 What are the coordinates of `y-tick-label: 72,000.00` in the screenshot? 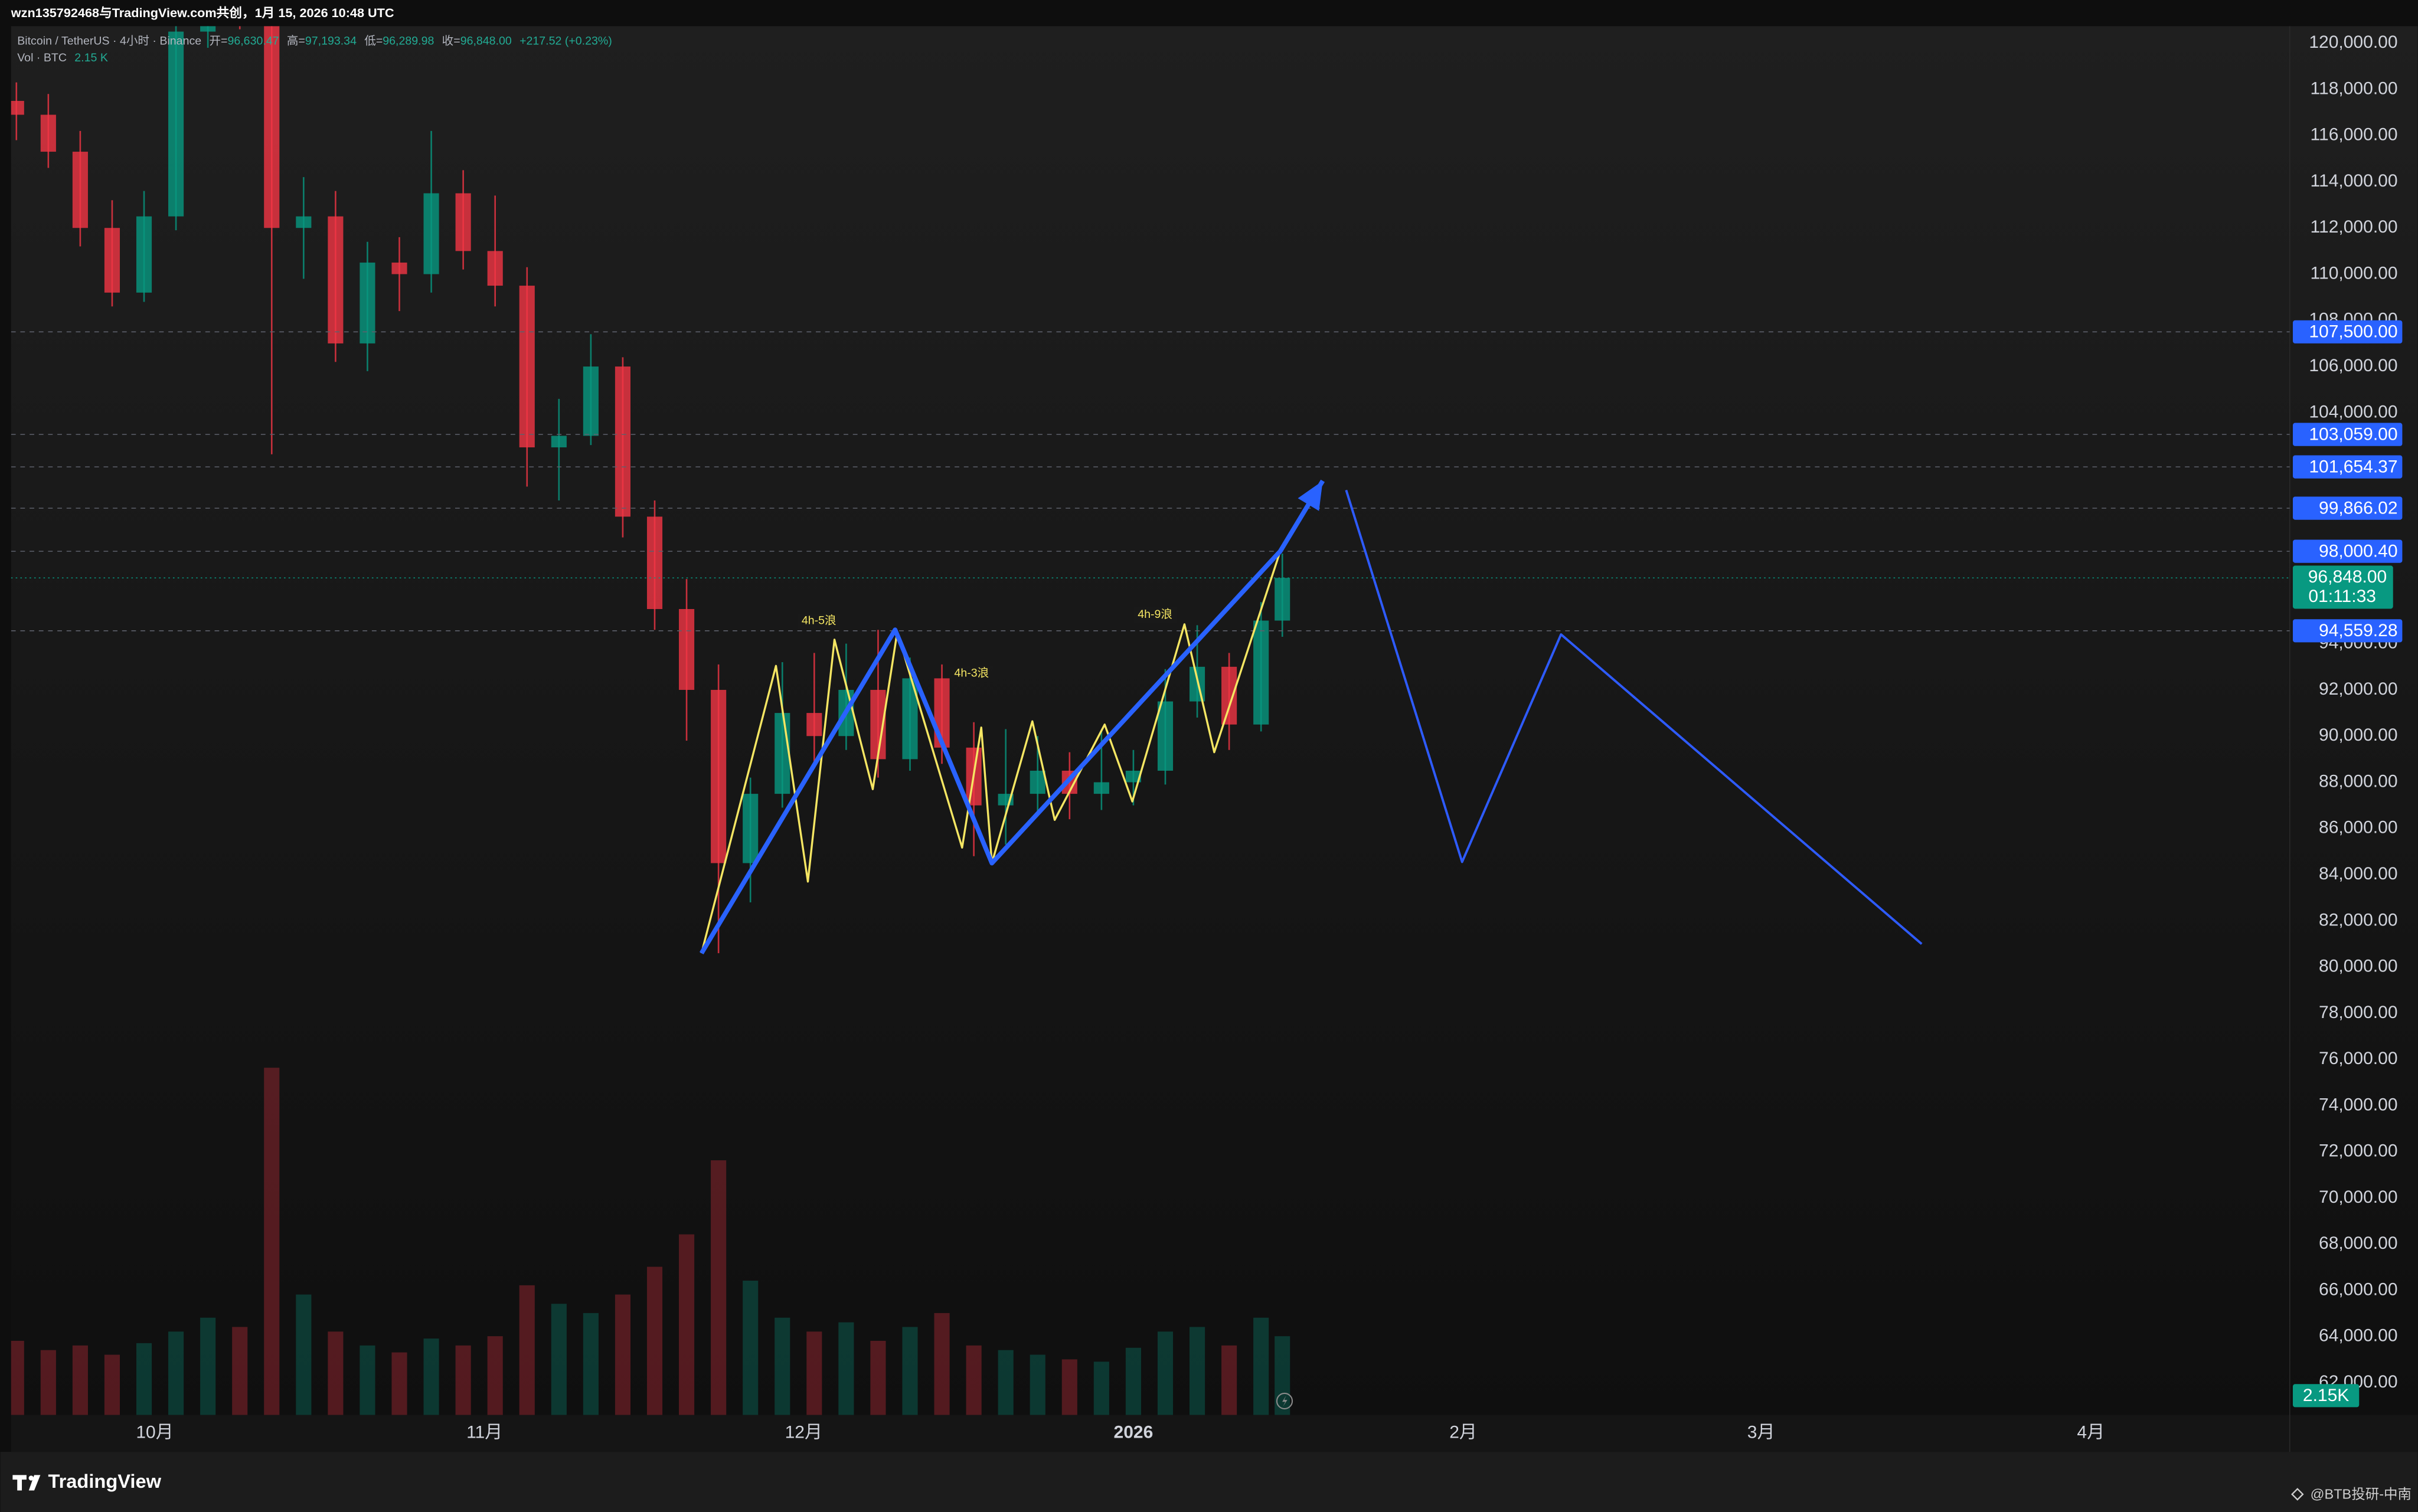 It's located at (2358, 1151).